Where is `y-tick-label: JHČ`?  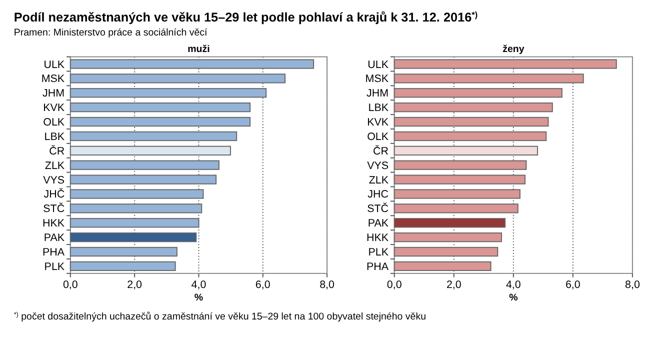
y-tick-label: JHČ is located at coordinates (54, 194).